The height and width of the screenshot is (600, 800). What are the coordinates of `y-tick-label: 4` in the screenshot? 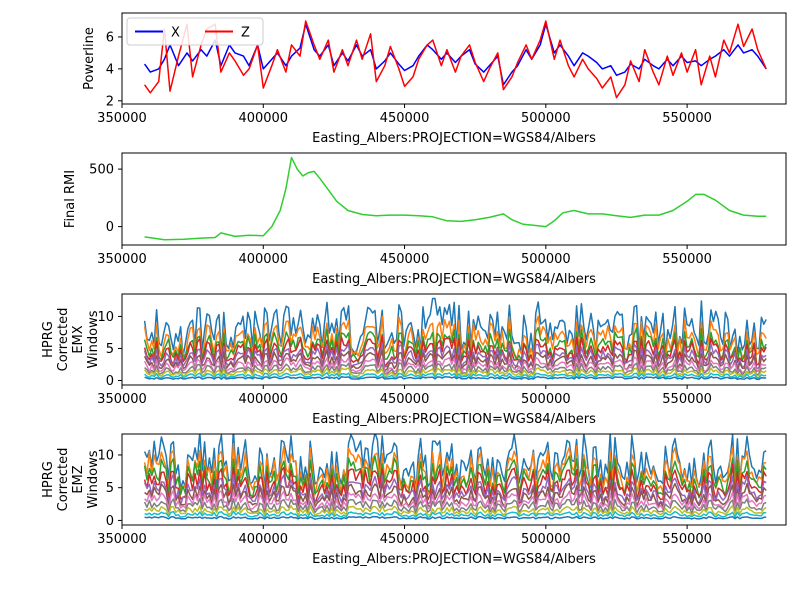 It's located at (110, 69).